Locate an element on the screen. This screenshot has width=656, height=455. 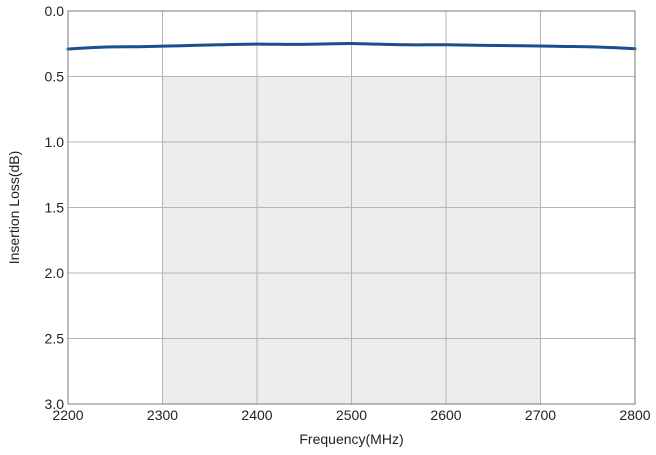
y-tick-label: 0.0 is located at coordinates (55, 11).